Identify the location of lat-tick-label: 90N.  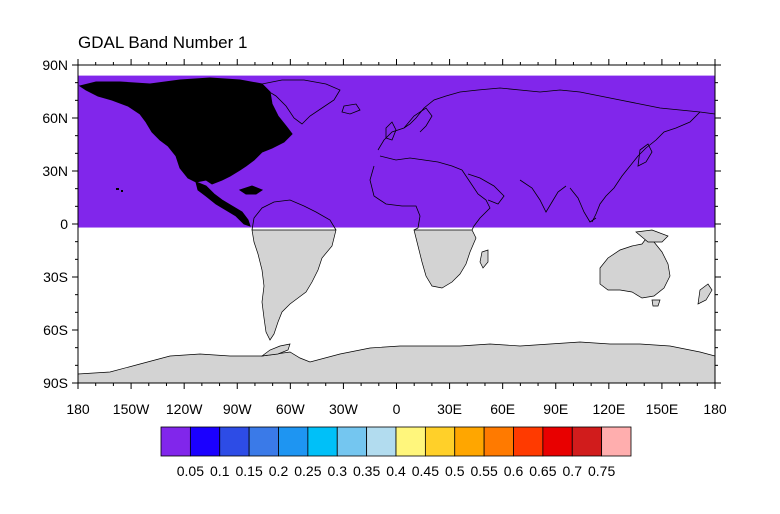
(55, 65).